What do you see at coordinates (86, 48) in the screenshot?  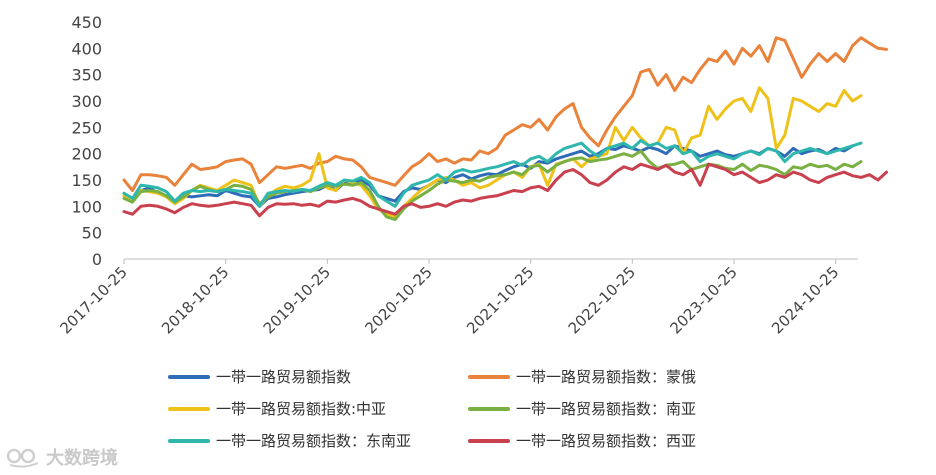 I see `y-tick-label: 400` at bounding box center [86, 48].